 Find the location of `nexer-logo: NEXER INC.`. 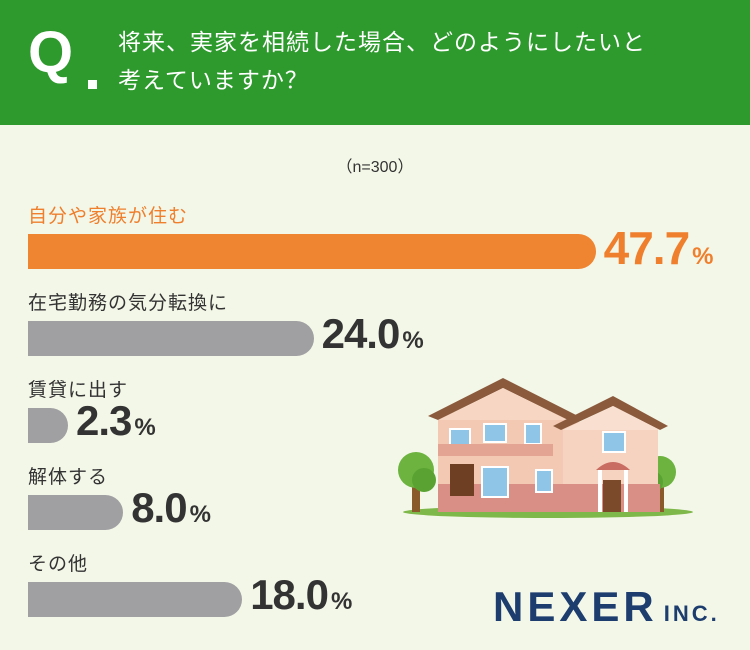

nexer-logo: NEXER INC. is located at coordinates (606, 607).